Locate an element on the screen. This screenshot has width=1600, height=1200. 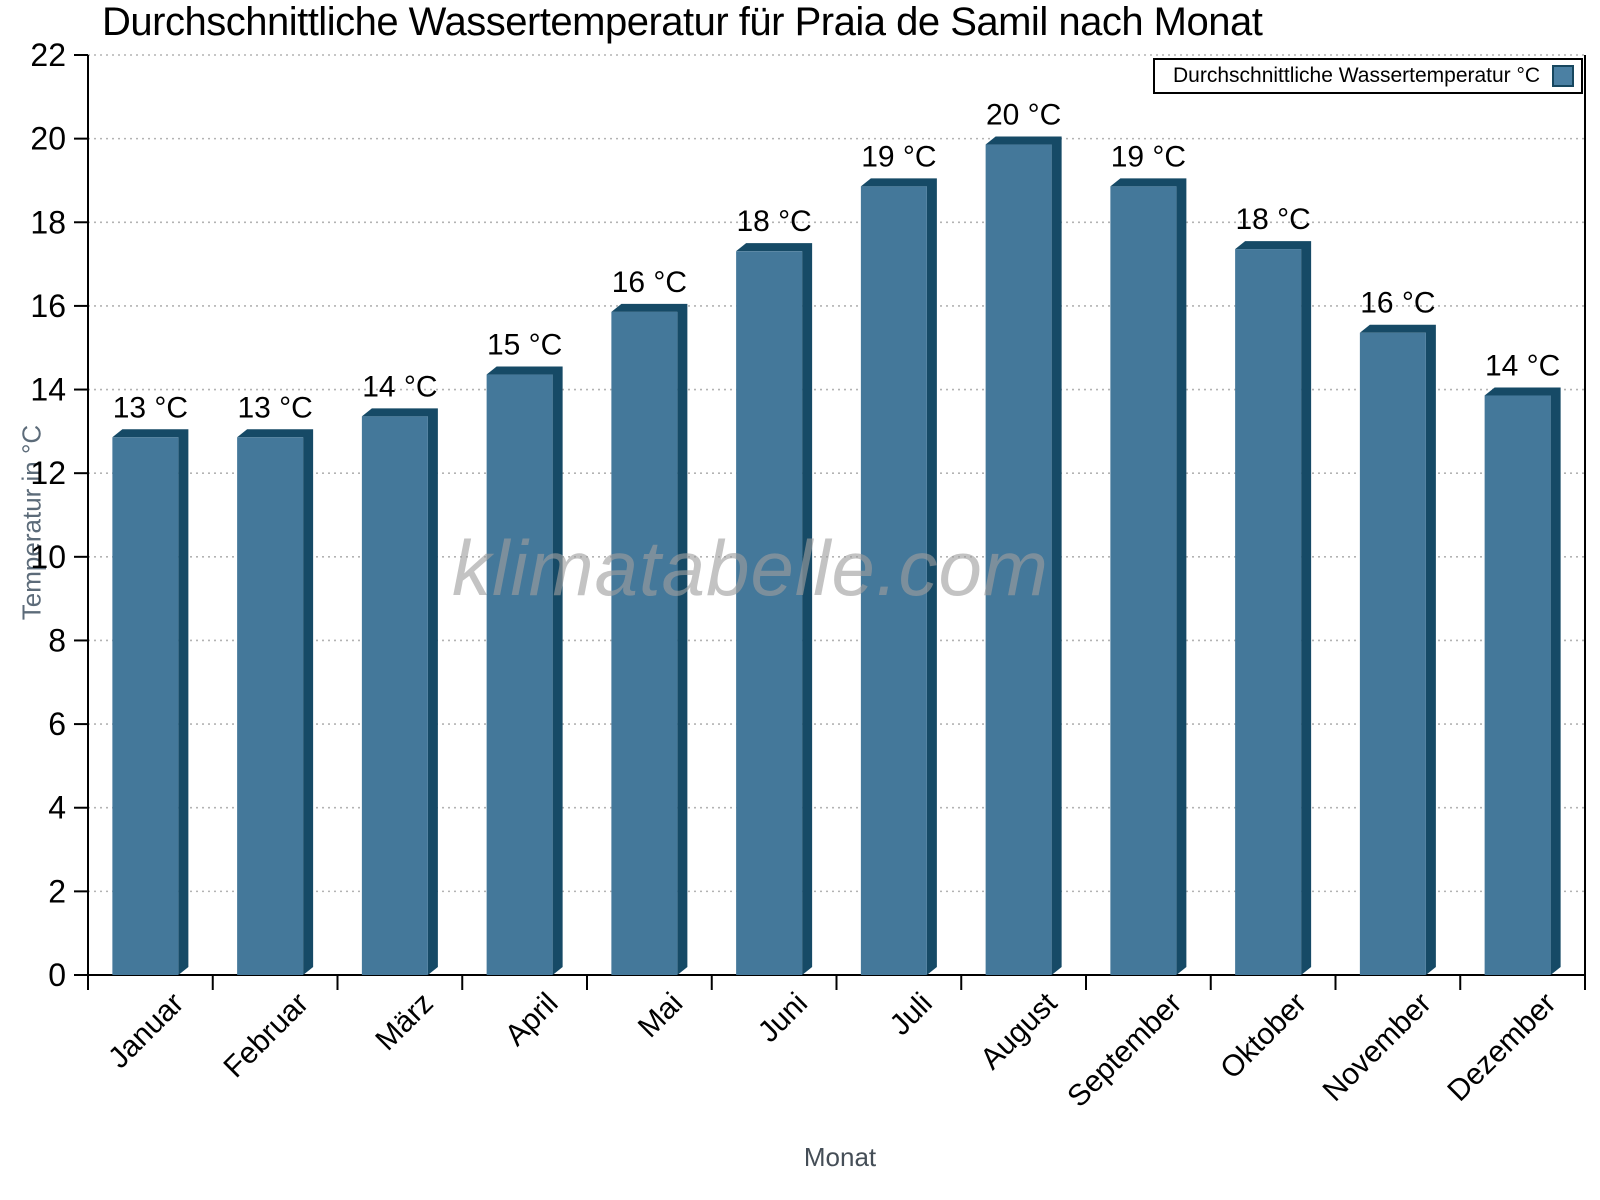
x-category-label-september: September is located at coordinates (1124, 1050).